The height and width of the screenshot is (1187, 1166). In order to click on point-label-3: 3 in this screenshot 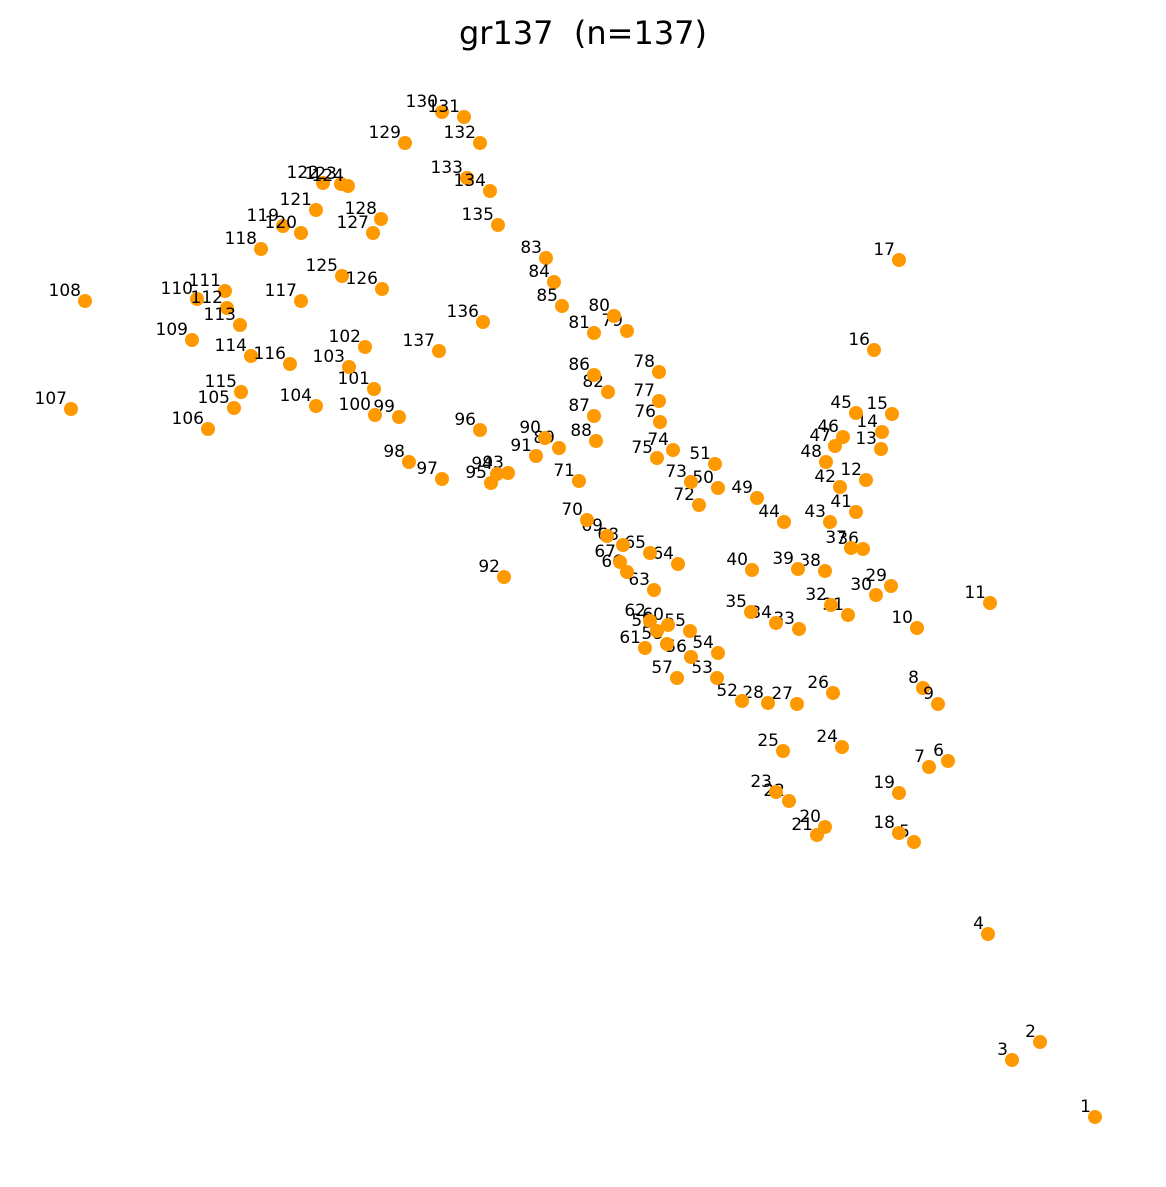, I will do `click(1002, 1050)`.